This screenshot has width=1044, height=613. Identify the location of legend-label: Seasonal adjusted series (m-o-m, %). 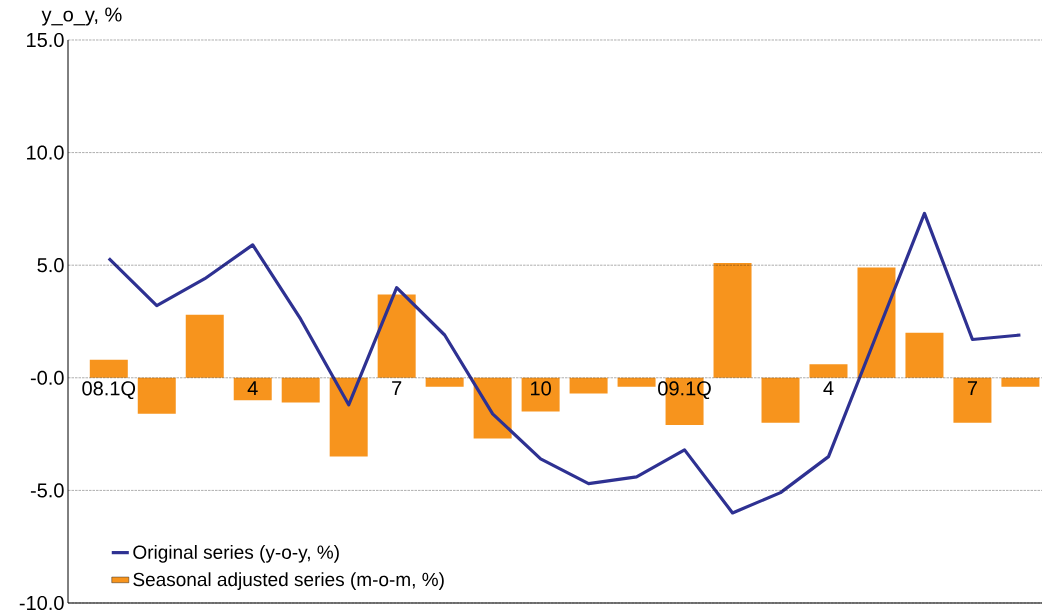
(288, 581).